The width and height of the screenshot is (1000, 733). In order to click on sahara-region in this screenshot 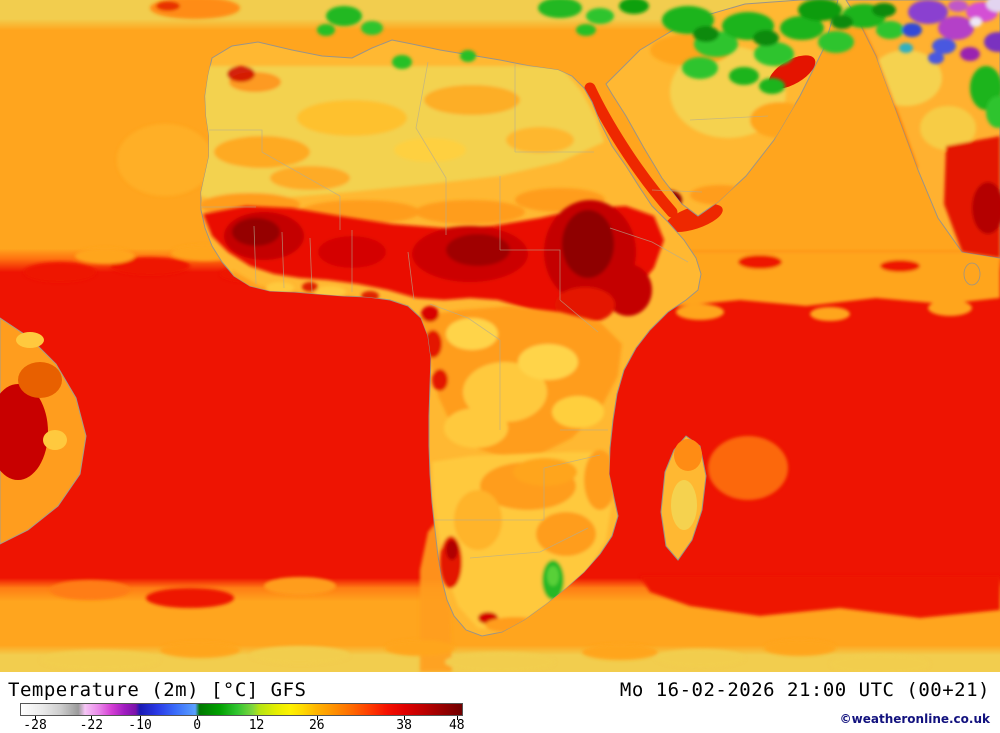, I will do `click(403, 145)`.